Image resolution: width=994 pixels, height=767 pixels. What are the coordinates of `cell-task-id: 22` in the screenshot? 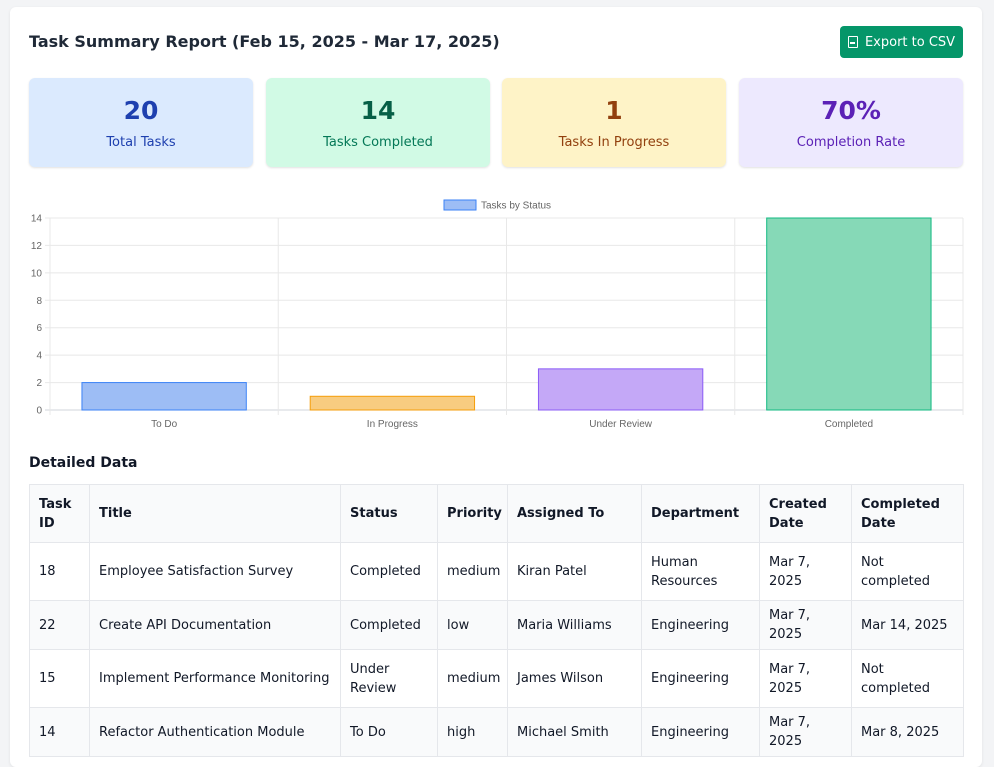 It's located at (59, 625).